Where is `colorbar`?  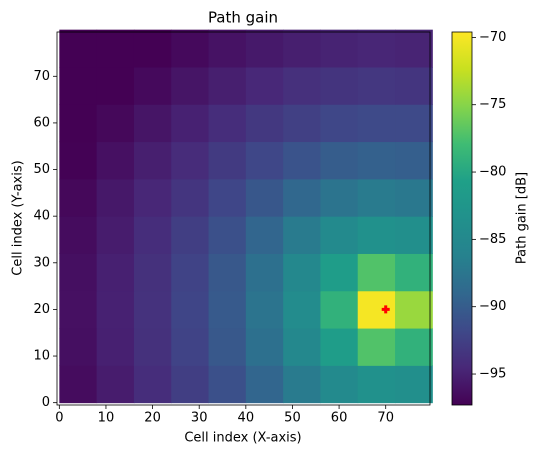
colorbar is located at coordinates (462, 218).